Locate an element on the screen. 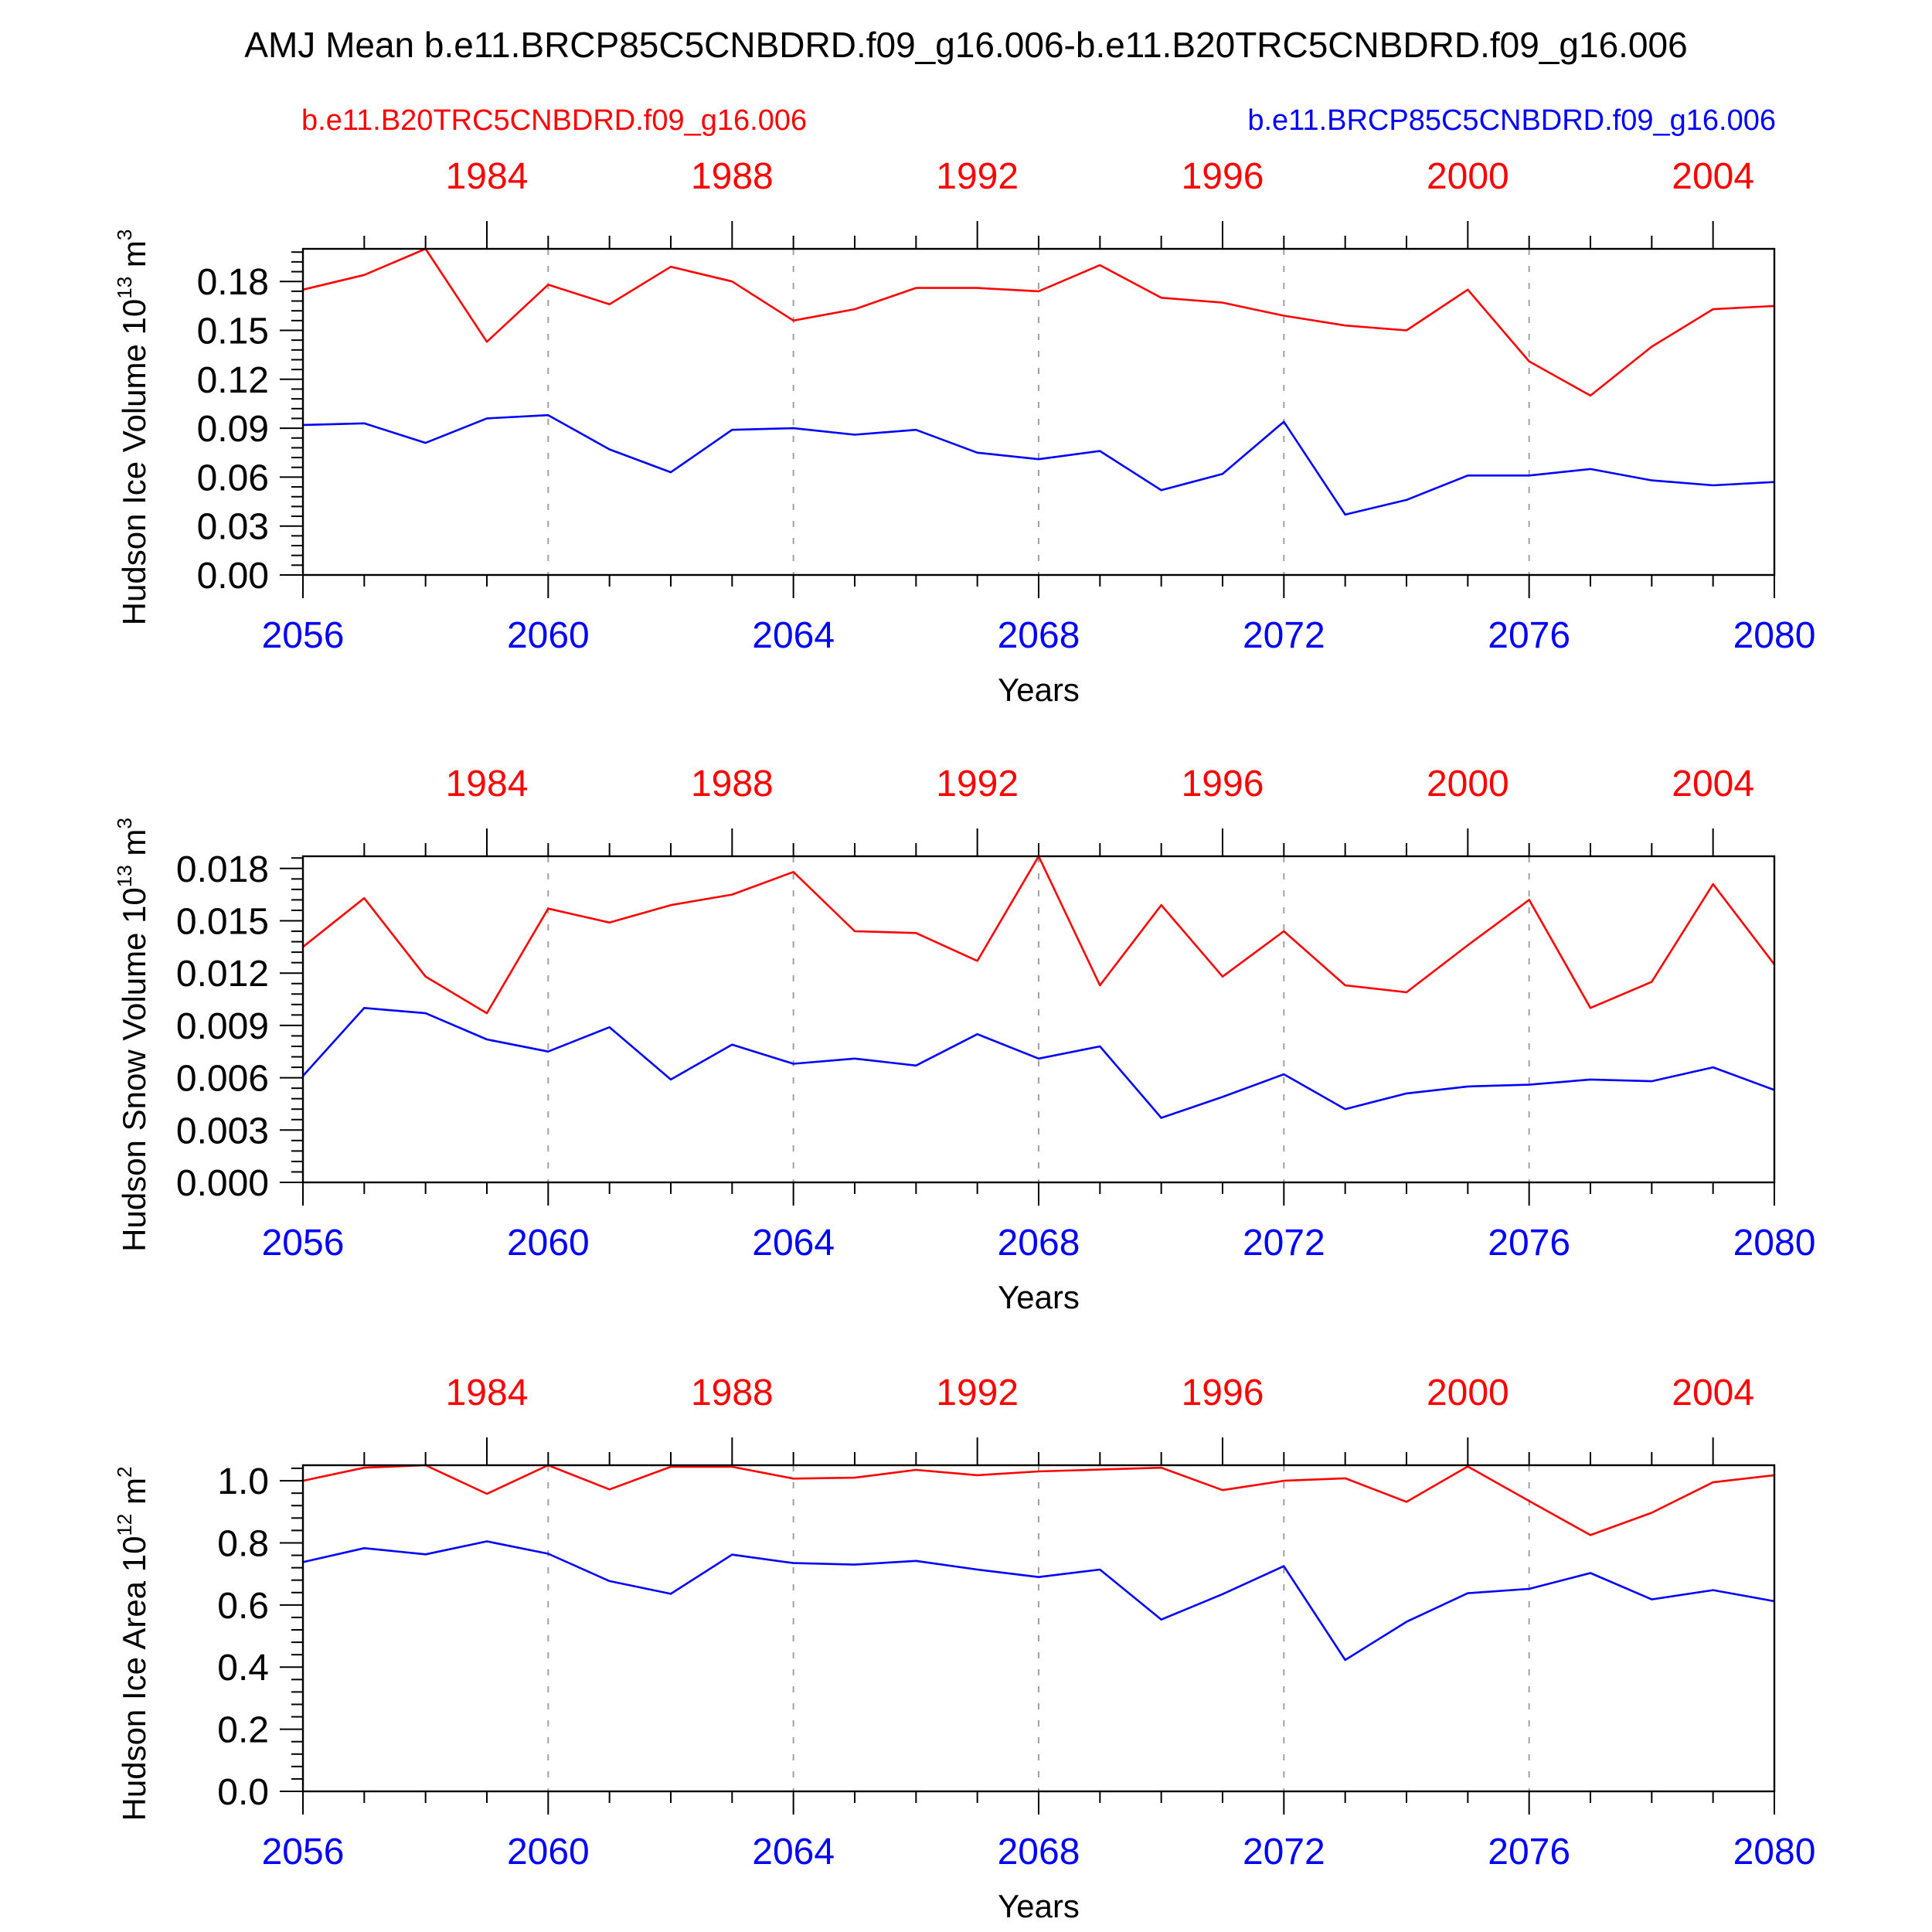 This screenshot has height=1932, width=1932. historical-run-label: b.e11.B20TRC5CNBDRD.f09_g16.006 is located at coordinates (554, 120).